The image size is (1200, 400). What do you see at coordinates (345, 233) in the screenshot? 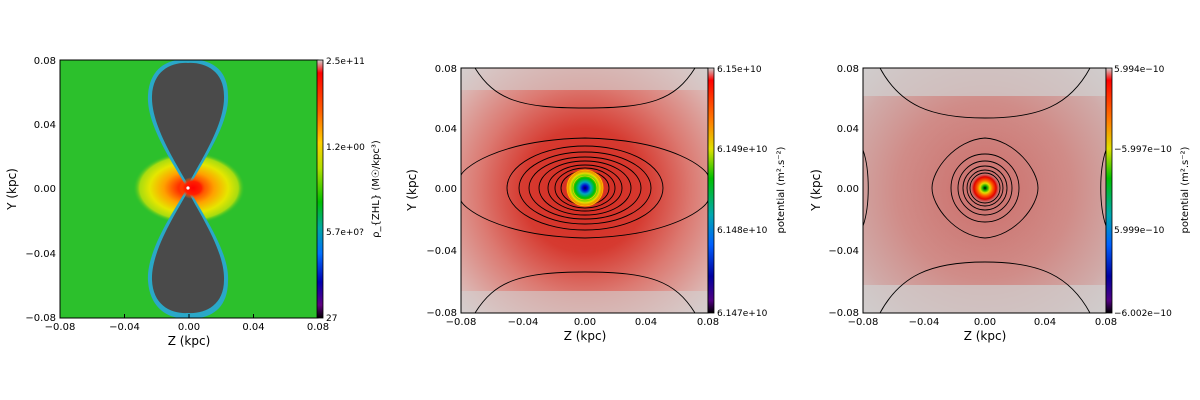
I see `colorbar-tick-label: 5.7e+0?` at bounding box center [345, 233].